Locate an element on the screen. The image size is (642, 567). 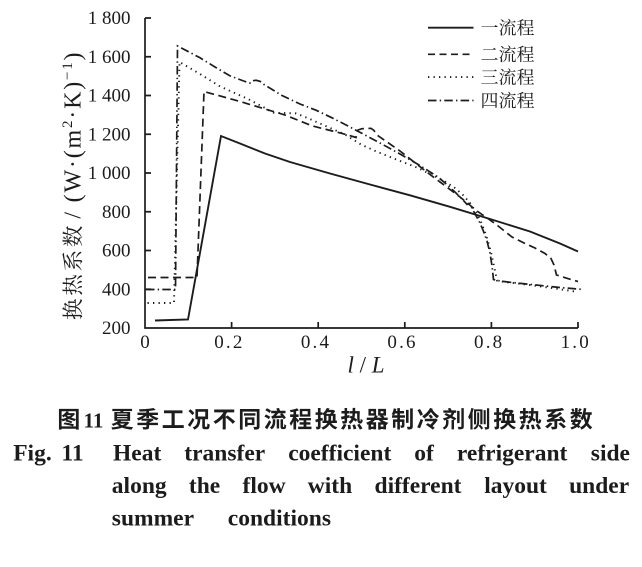
svg-text: different is located at coordinates (418, 486).